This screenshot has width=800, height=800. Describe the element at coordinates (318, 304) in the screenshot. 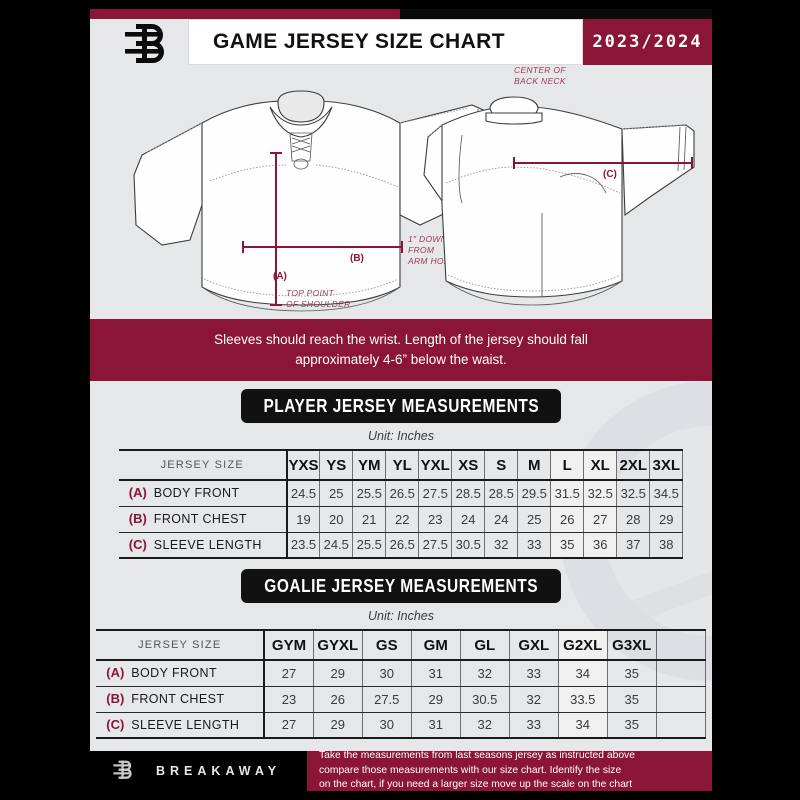

I see `label-a-line2: OF SHOULDER` at that location.